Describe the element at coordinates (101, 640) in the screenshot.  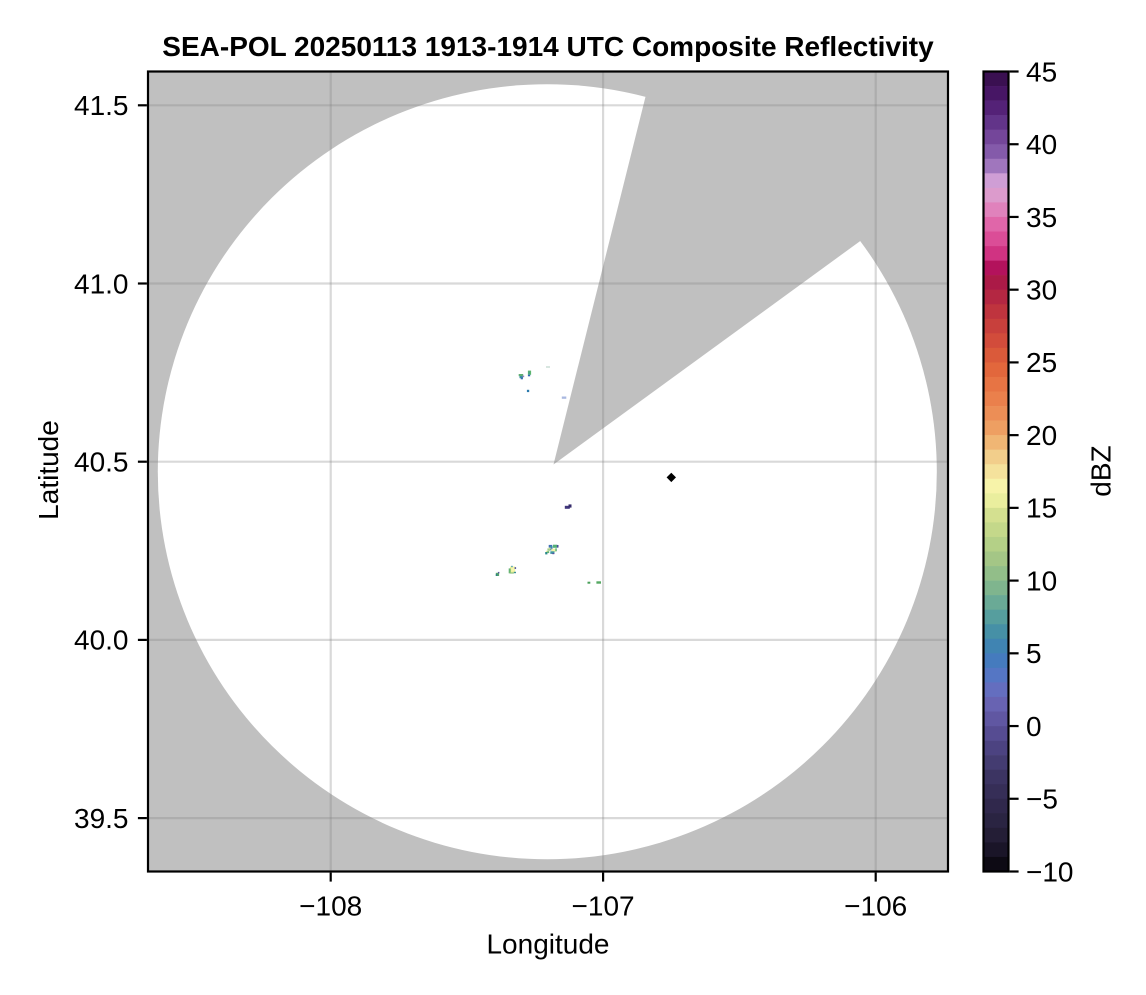
I see `svg-text: 40.0` at that location.